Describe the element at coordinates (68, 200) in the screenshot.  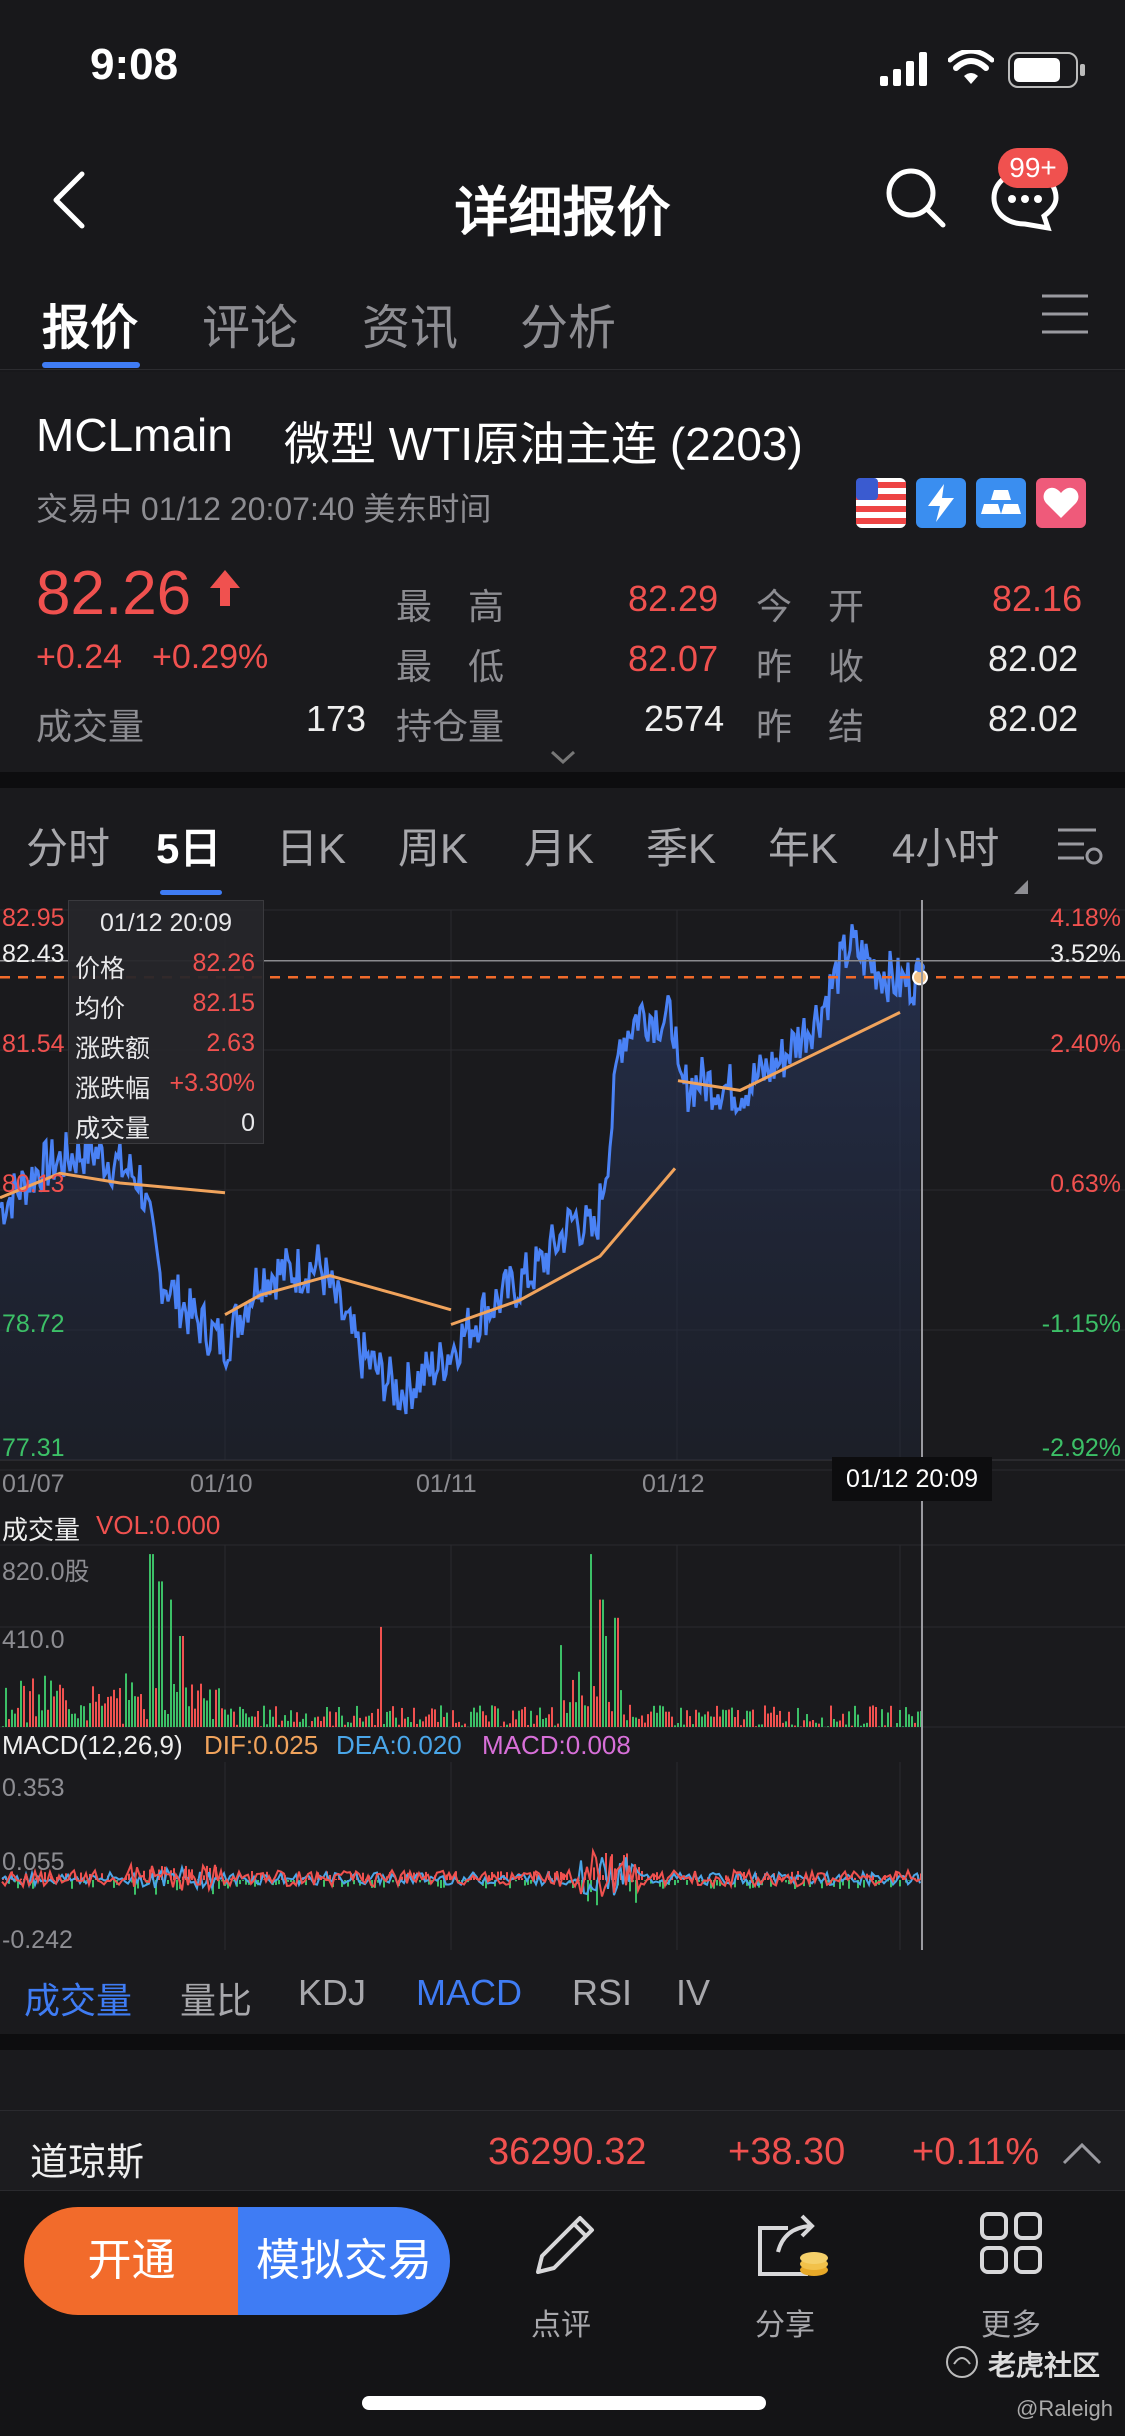
I see `back-arrow-icon` at that location.